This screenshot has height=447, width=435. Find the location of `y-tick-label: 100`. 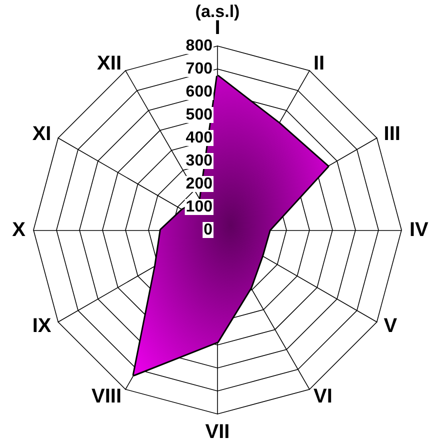

y-tick-label: 100 is located at coordinates (199, 207).